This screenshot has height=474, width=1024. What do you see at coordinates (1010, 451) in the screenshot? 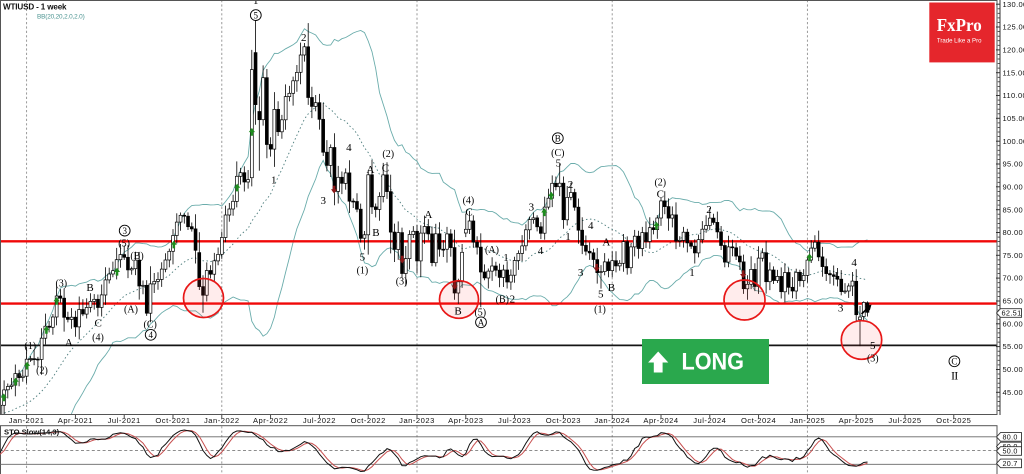
I see `svg-text: 50.0` at bounding box center [1010, 451].